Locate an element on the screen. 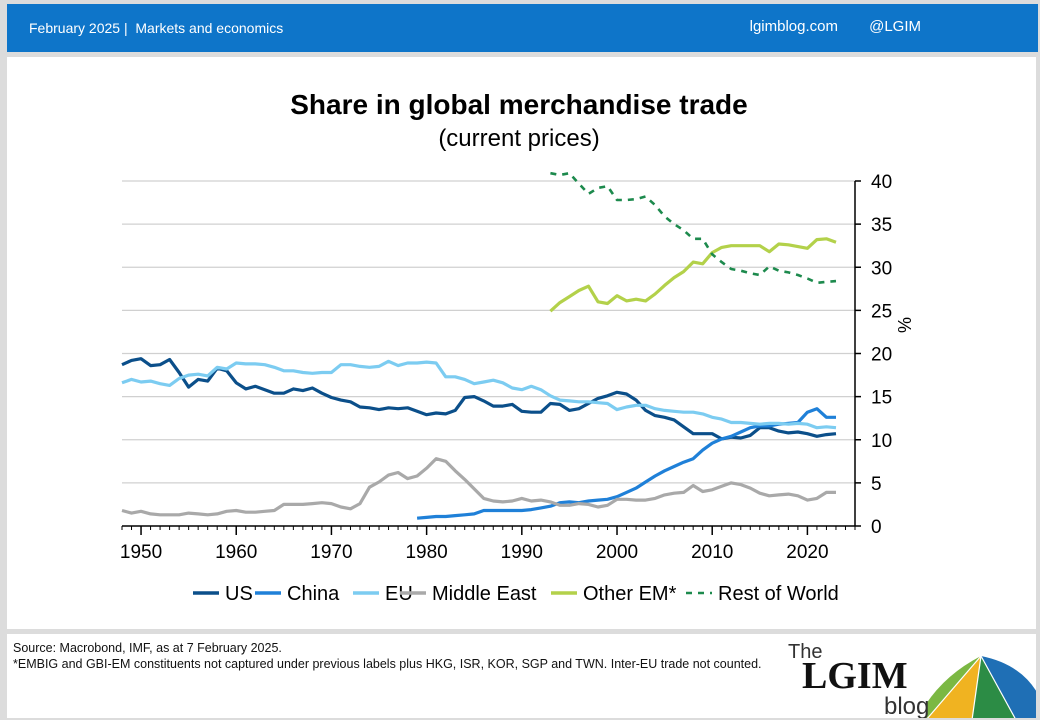 This screenshot has height=720, width=1040. y-tick-labels: 0 5 10 15 20 25 30 35 40 is located at coordinates (881, 355).